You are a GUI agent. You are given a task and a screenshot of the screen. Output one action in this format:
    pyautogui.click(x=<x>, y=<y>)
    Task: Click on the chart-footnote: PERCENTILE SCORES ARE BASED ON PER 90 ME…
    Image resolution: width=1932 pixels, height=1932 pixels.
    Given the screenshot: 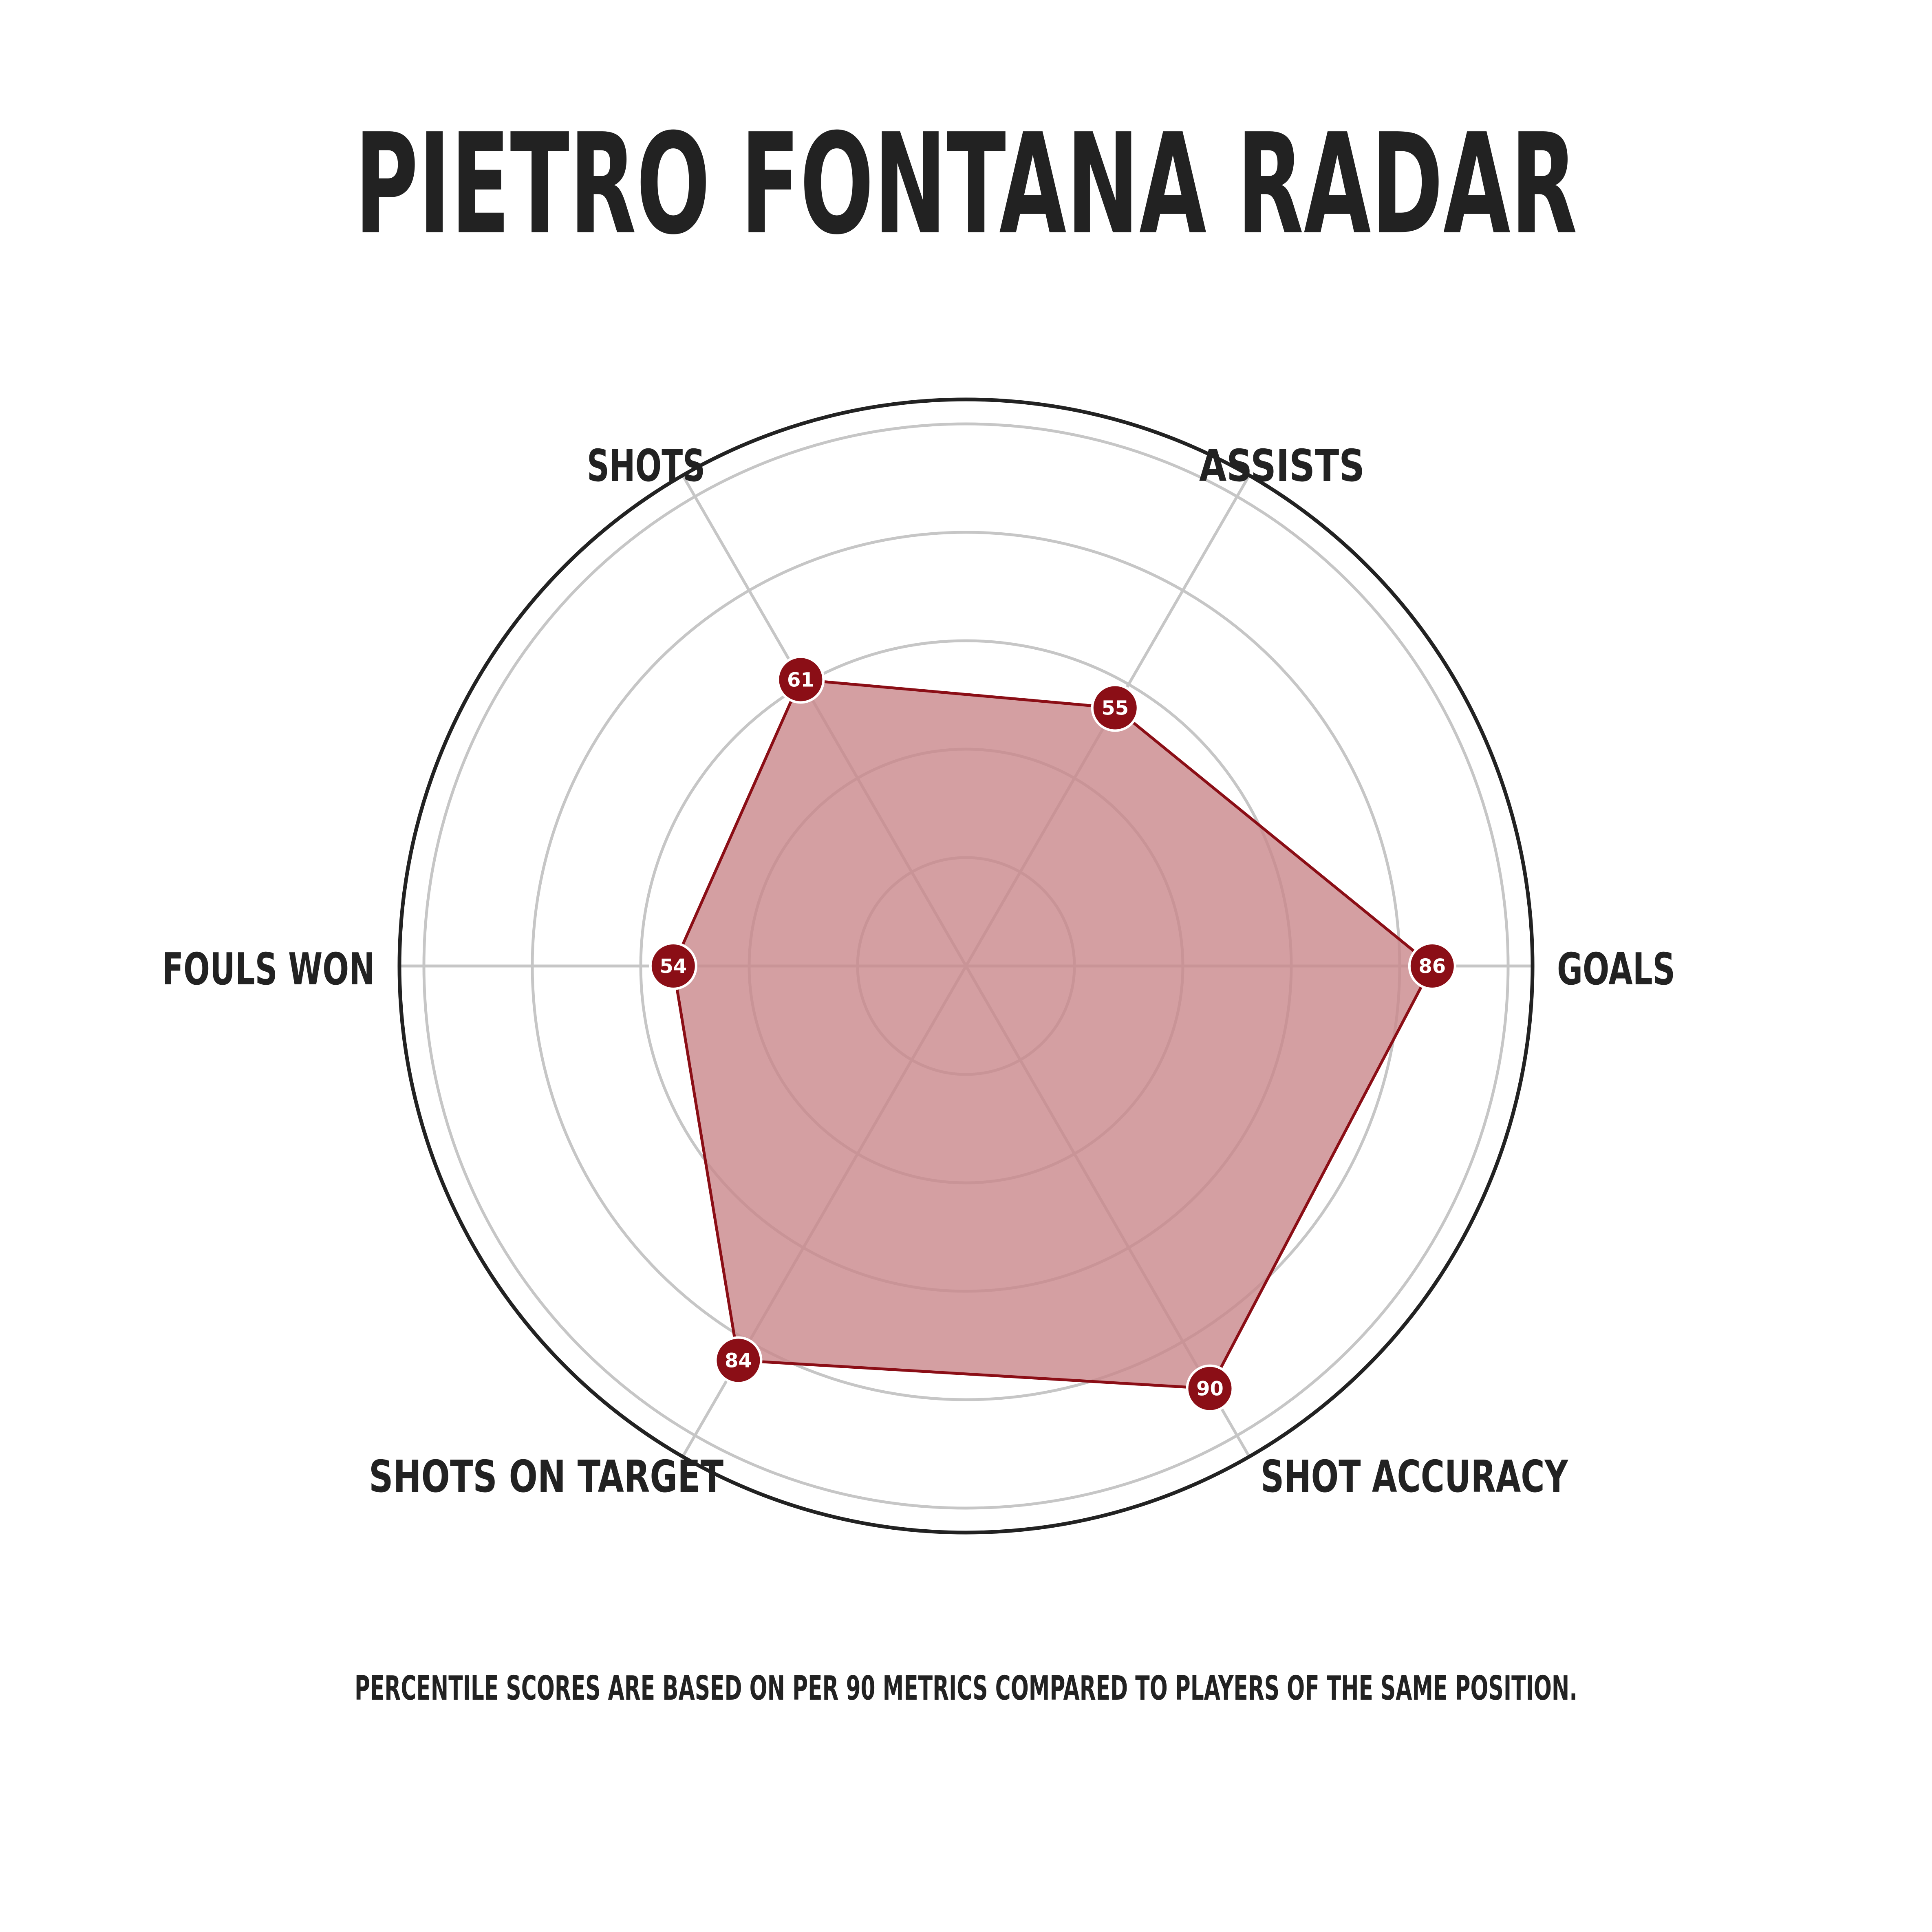 What is the action you would take?
    pyautogui.click(x=966, y=1688)
    